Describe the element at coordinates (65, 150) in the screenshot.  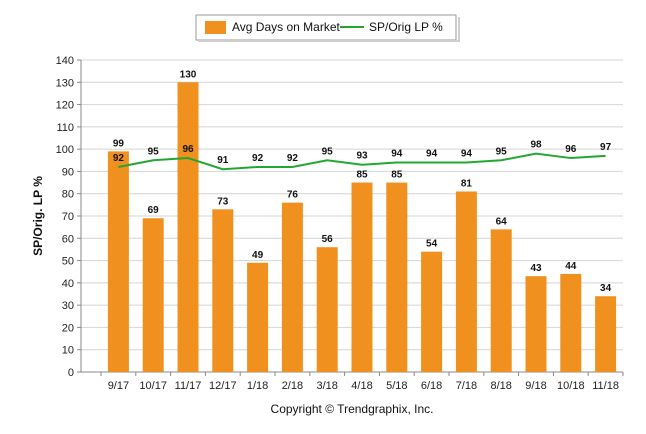
I see `y-tick-label: 100` at that location.